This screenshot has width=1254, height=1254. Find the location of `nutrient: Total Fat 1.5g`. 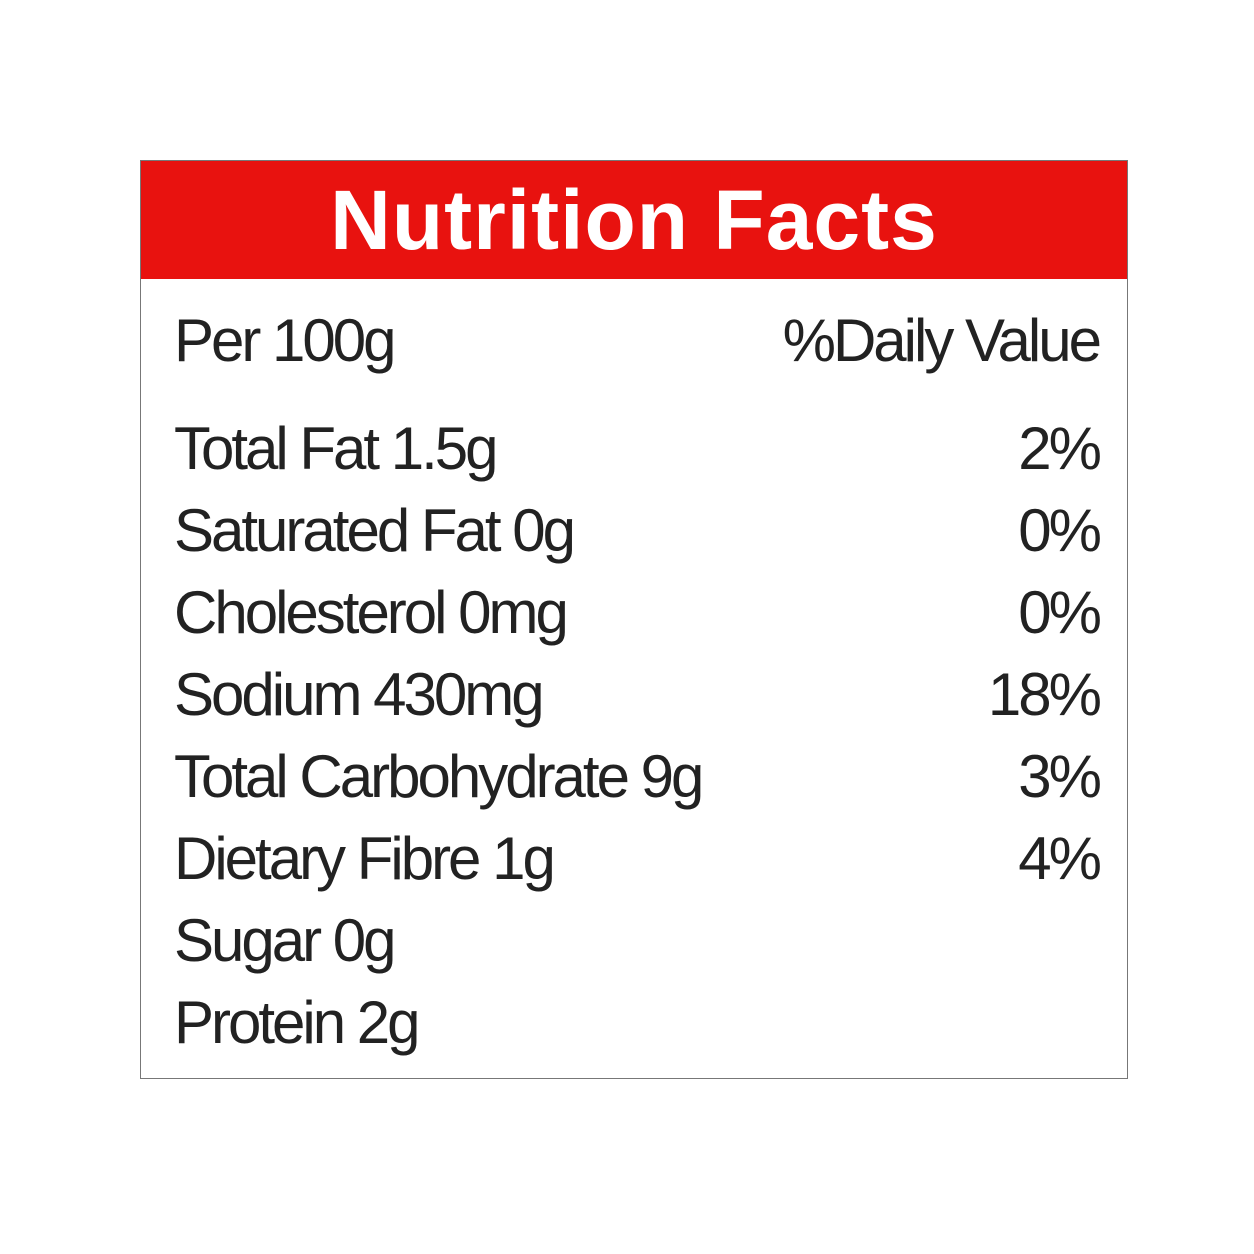

nutrient: Total Fat 1.5g is located at coordinates (336, 448).